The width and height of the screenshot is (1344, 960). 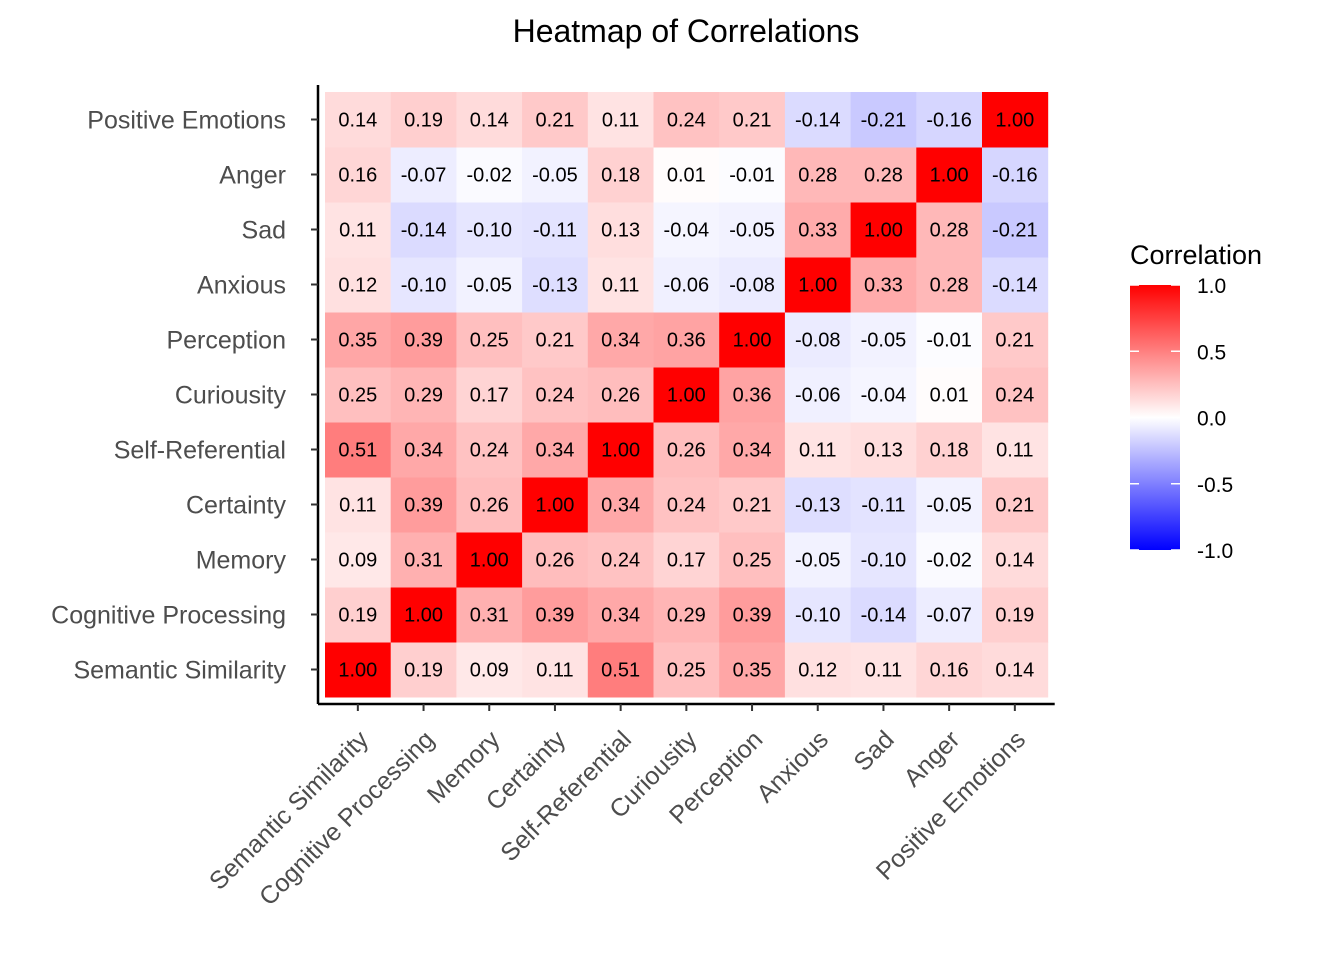 I want to click on cell-value-label: -0.11, so click(x=883, y=506).